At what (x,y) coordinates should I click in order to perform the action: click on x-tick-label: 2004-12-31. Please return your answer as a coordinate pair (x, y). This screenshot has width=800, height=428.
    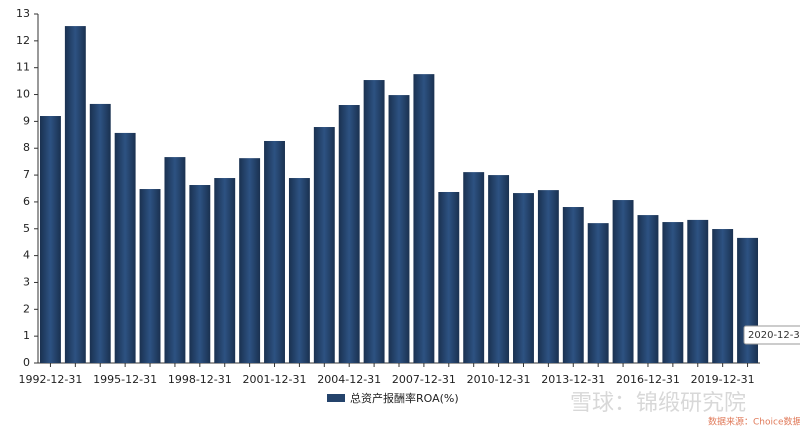
    Looking at the image, I should click on (349, 379).